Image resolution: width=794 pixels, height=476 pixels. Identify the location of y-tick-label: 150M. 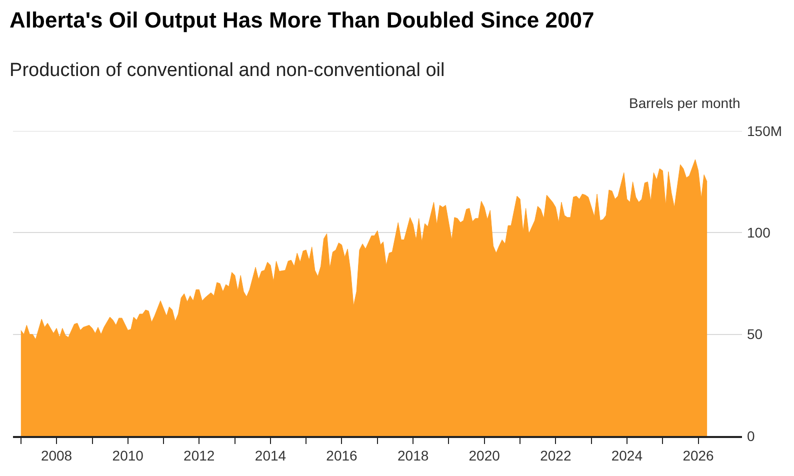
(764, 130).